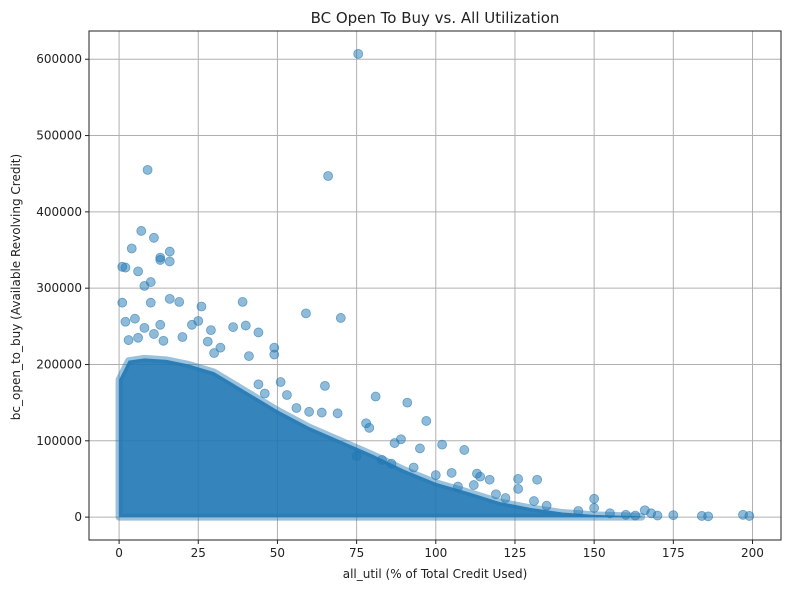 The image size is (790, 590). I want to click on x-tick-label: 25, so click(198, 553).